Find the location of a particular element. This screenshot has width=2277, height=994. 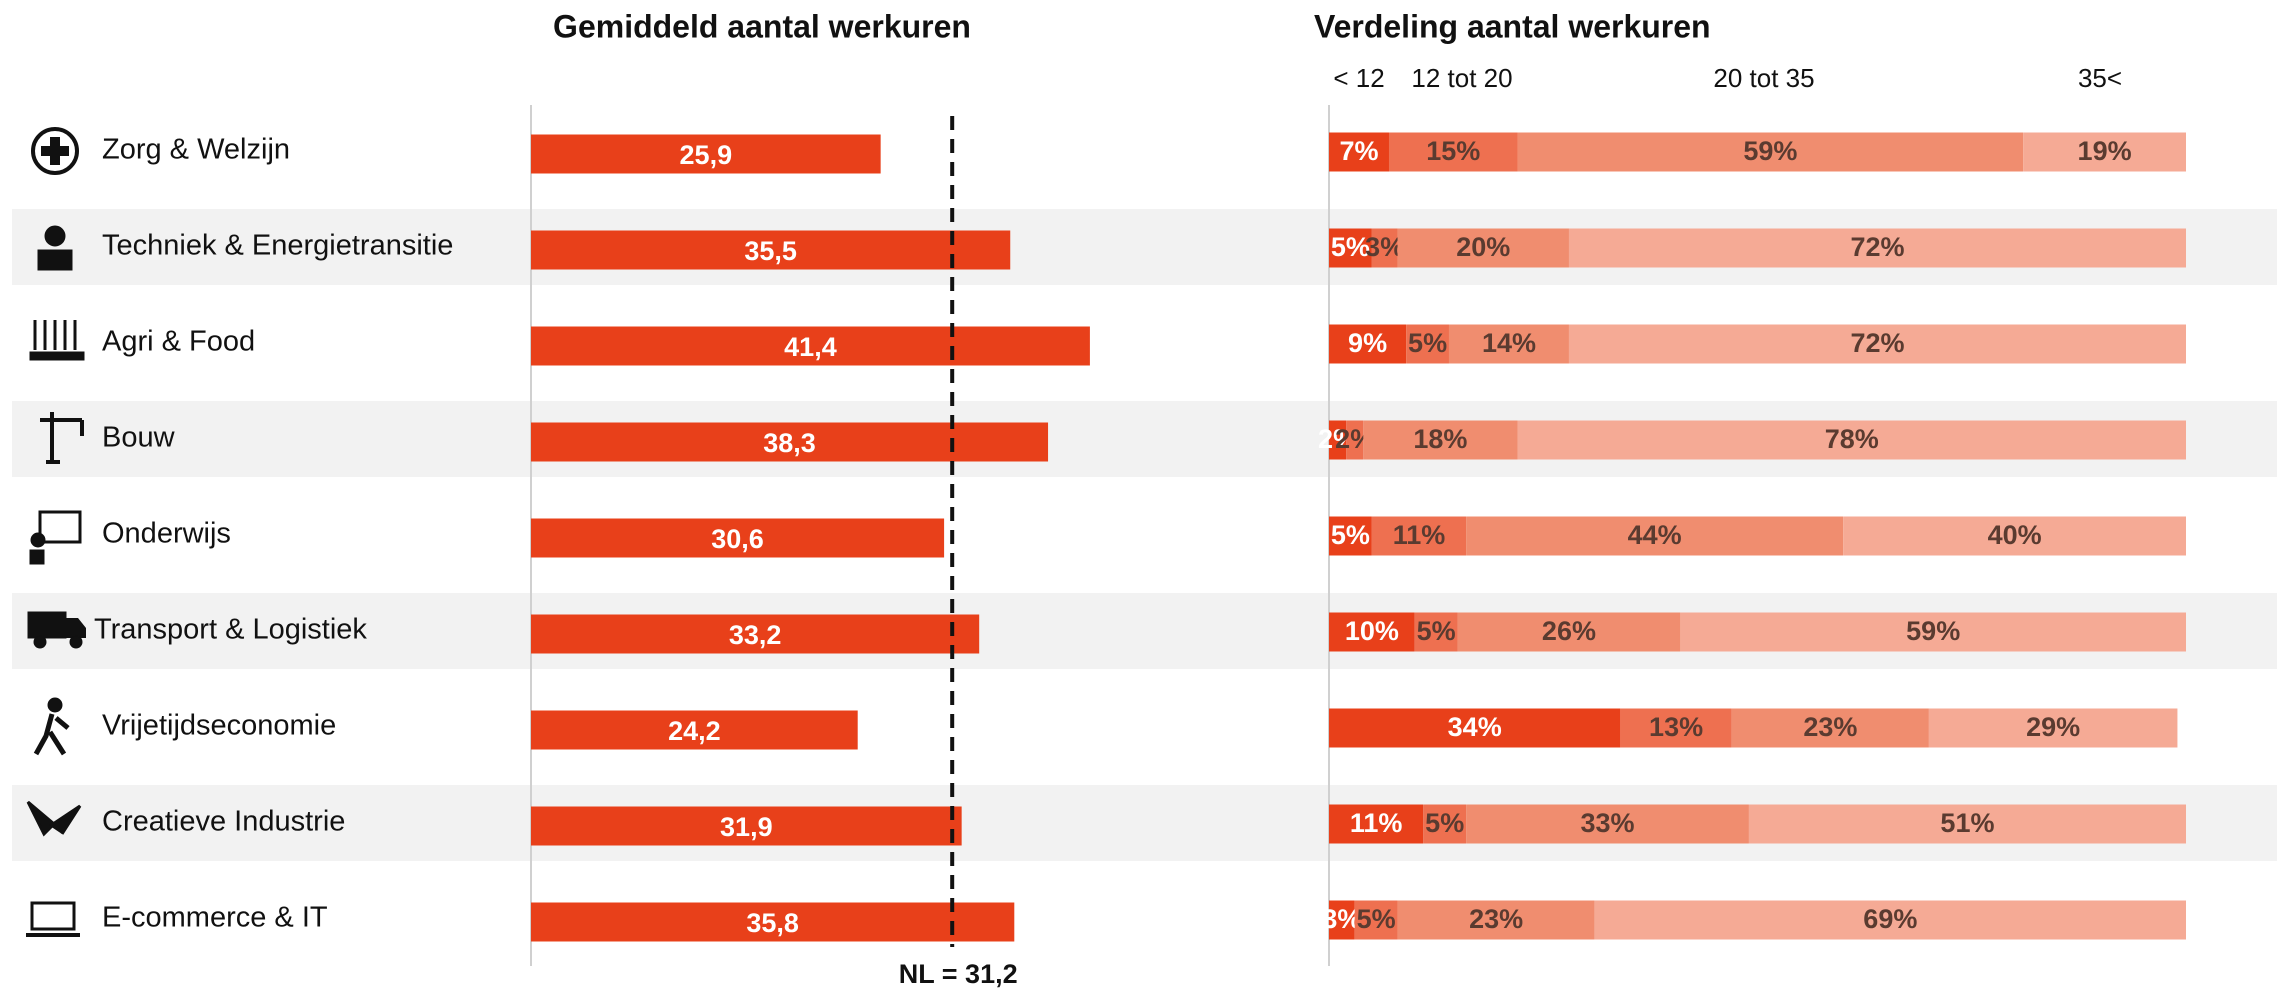

category-label: Bouw is located at coordinates (139, 438).